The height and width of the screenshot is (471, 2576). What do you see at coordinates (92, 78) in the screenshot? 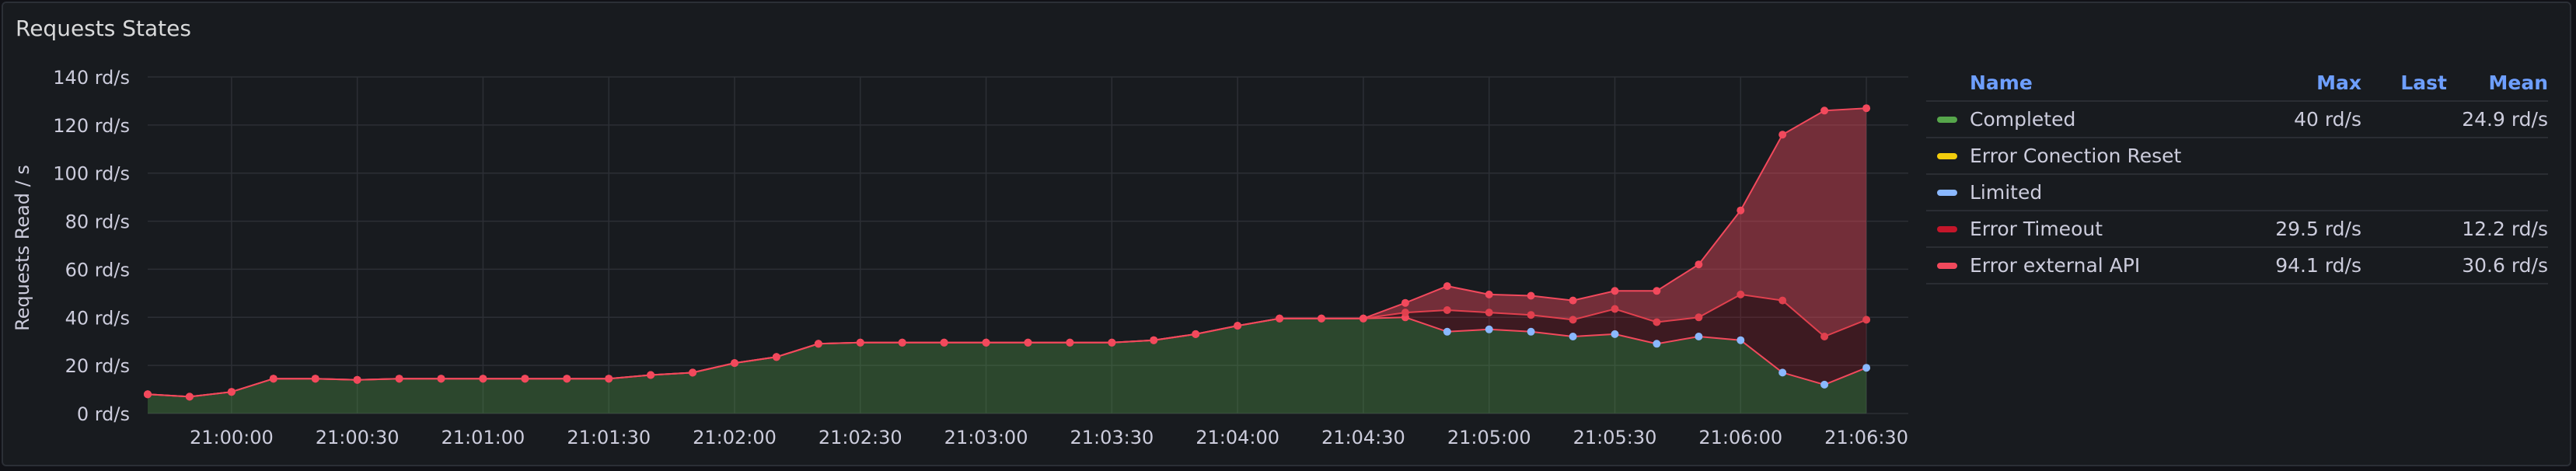
I see `y-tick-label: 140 rd/s` at bounding box center [92, 78].